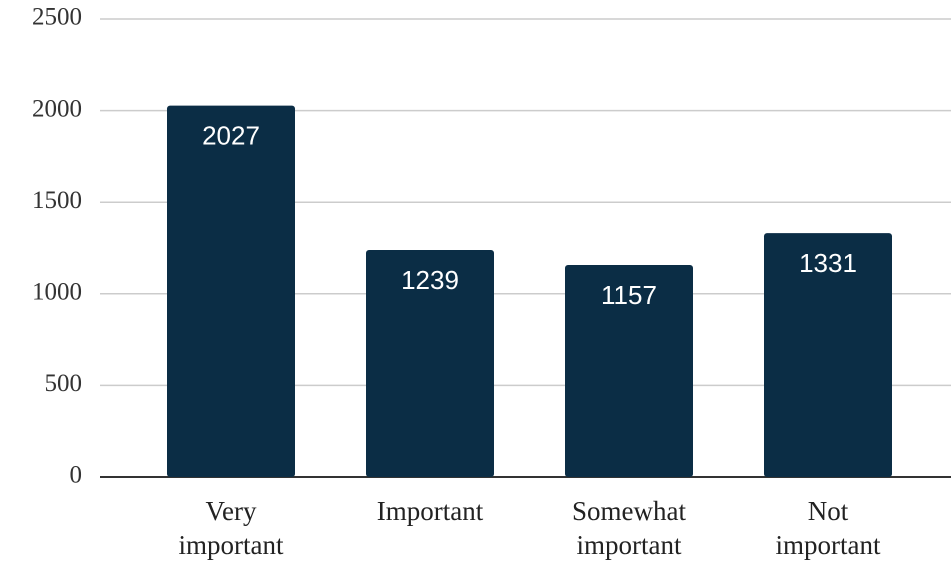 Image resolution: width=951 pixels, height=565 pixels. I want to click on y-tick-label: 1000, so click(57, 292).